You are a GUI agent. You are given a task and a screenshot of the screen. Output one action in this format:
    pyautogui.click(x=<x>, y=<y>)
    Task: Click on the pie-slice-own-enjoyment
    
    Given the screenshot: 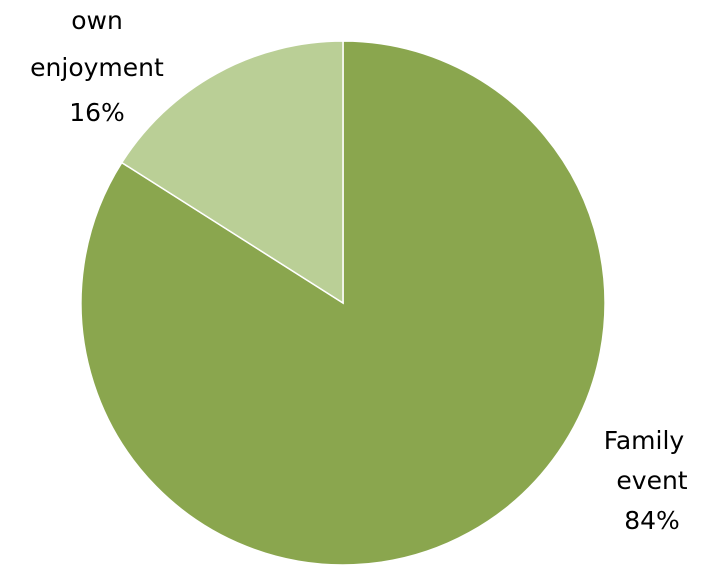 What is the action you would take?
    pyautogui.click(x=232, y=172)
    